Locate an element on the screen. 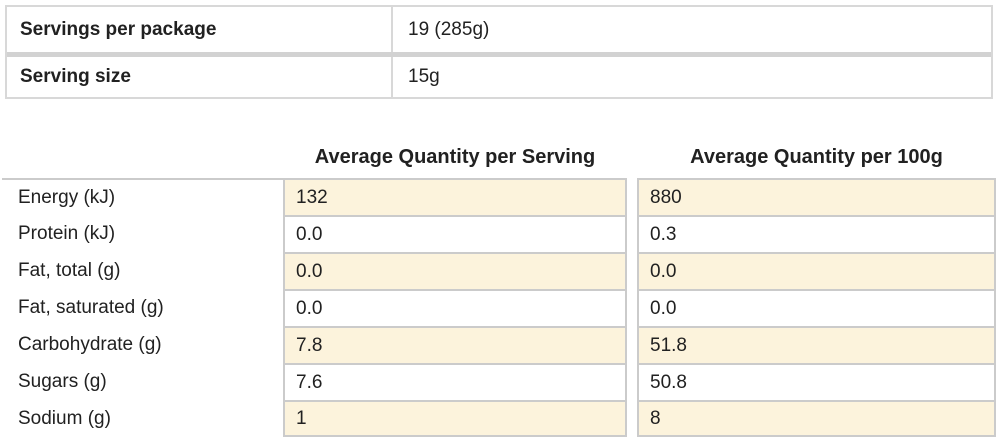  per-serving-value: 7.8 is located at coordinates (455, 344).